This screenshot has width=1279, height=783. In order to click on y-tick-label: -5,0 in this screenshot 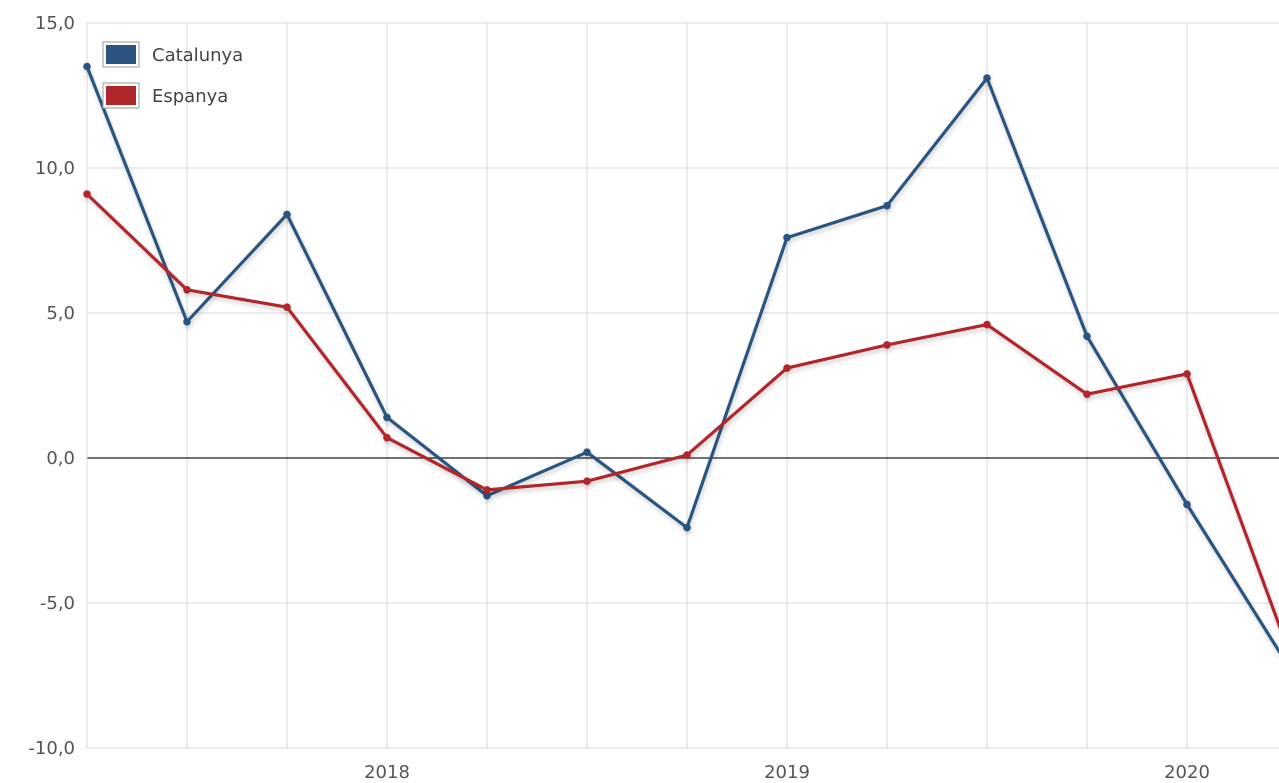, I will do `click(57, 603)`.